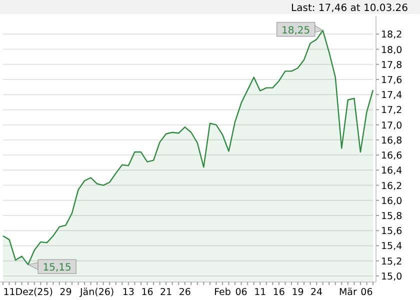  What do you see at coordinates (222, 292) in the screenshot?
I see `x-tick-label: Feb` at bounding box center [222, 292].